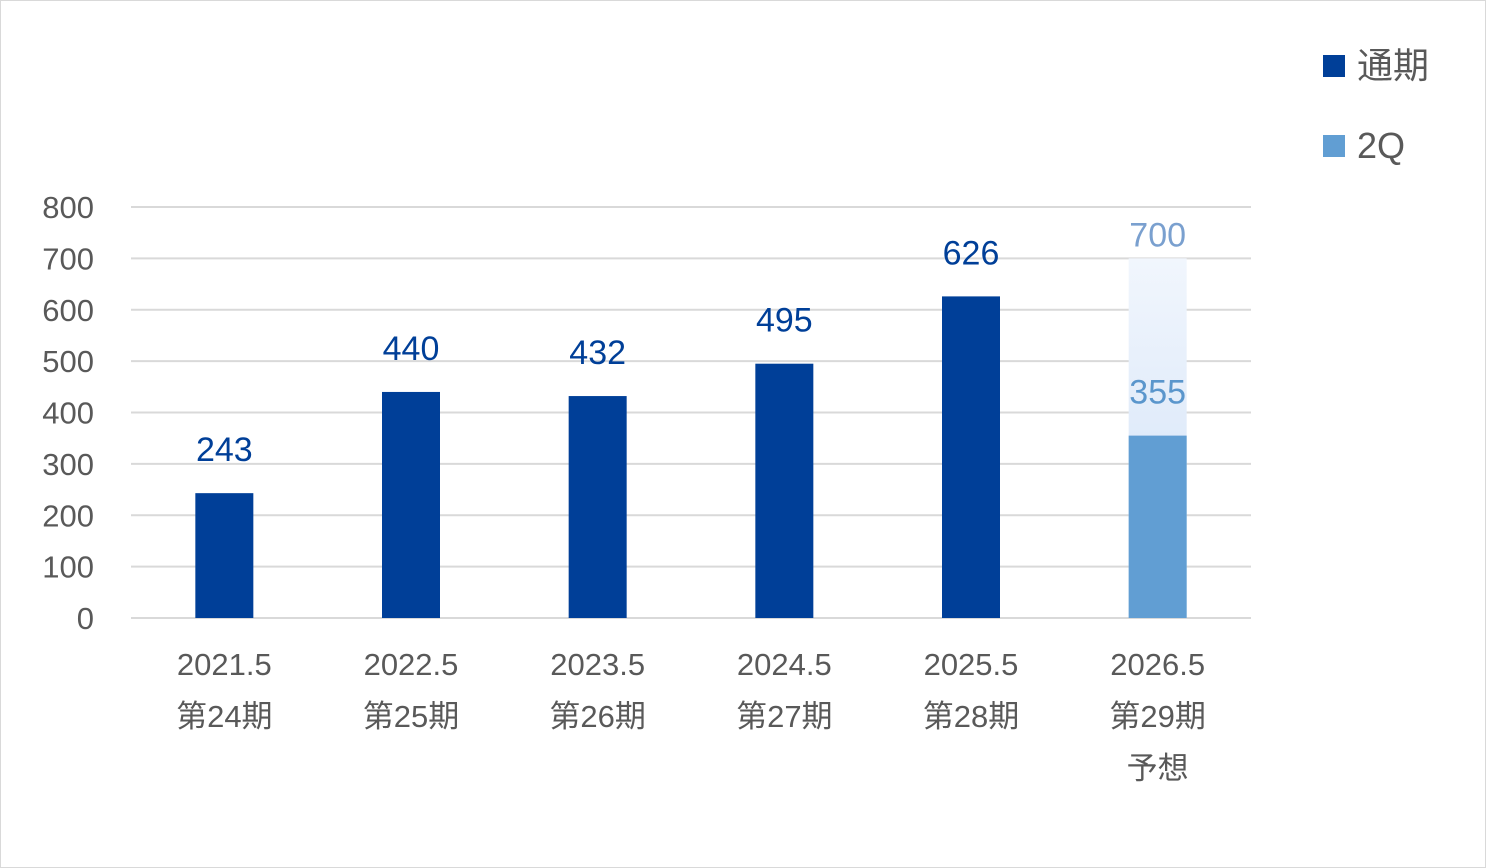 The height and width of the screenshot is (868, 1486). What do you see at coordinates (411, 716) in the screenshot?
I see `x-tick-label: 第25期` at bounding box center [411, 716].